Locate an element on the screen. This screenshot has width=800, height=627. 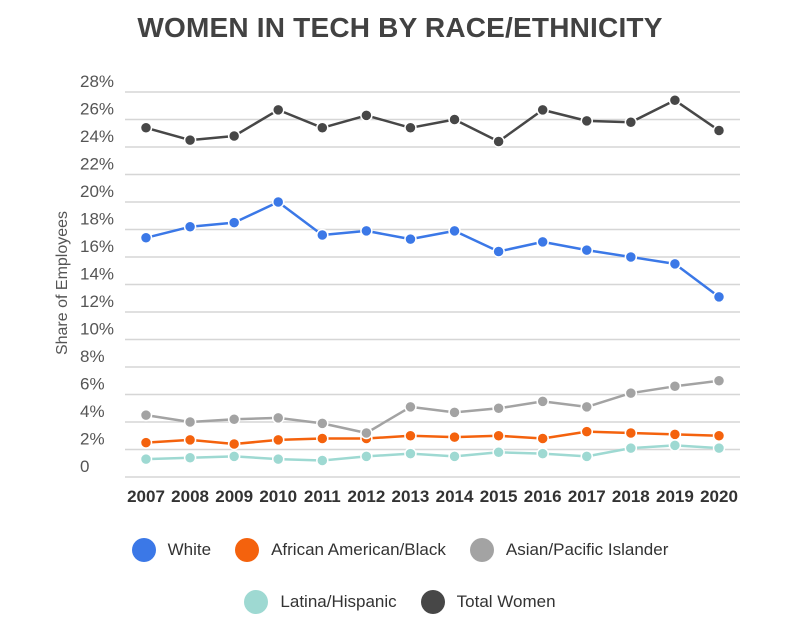
series-line-white is located at coordinates (432, 249).